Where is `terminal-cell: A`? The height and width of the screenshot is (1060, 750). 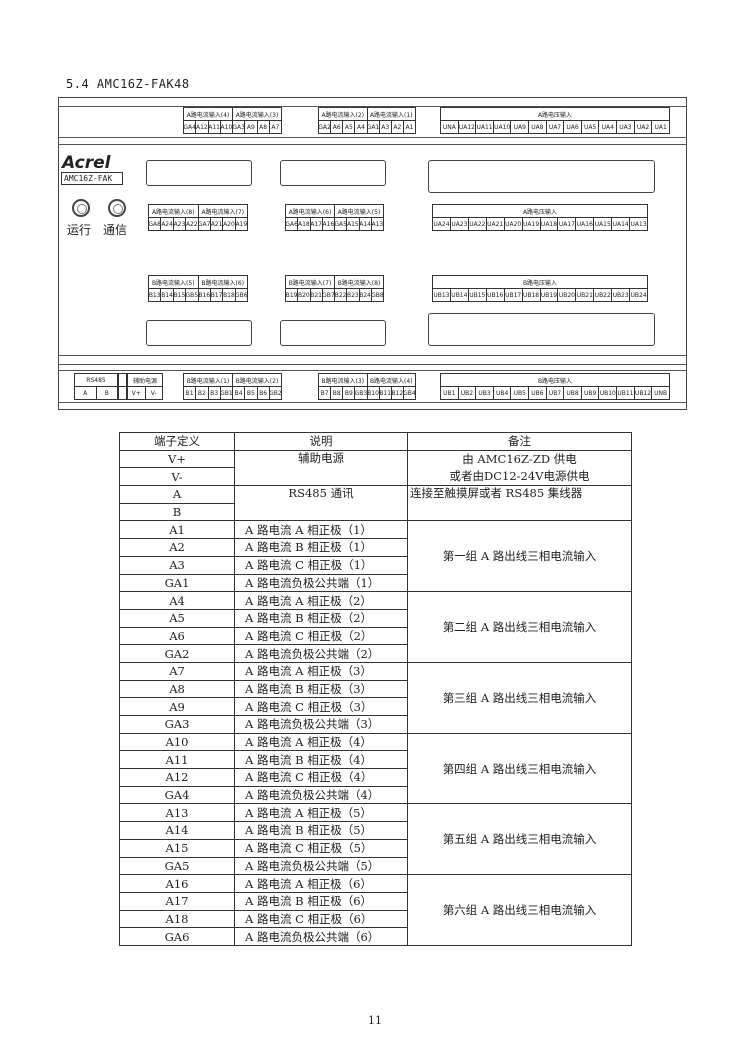
terminal-cell: A is located at coordinates (177, 494).